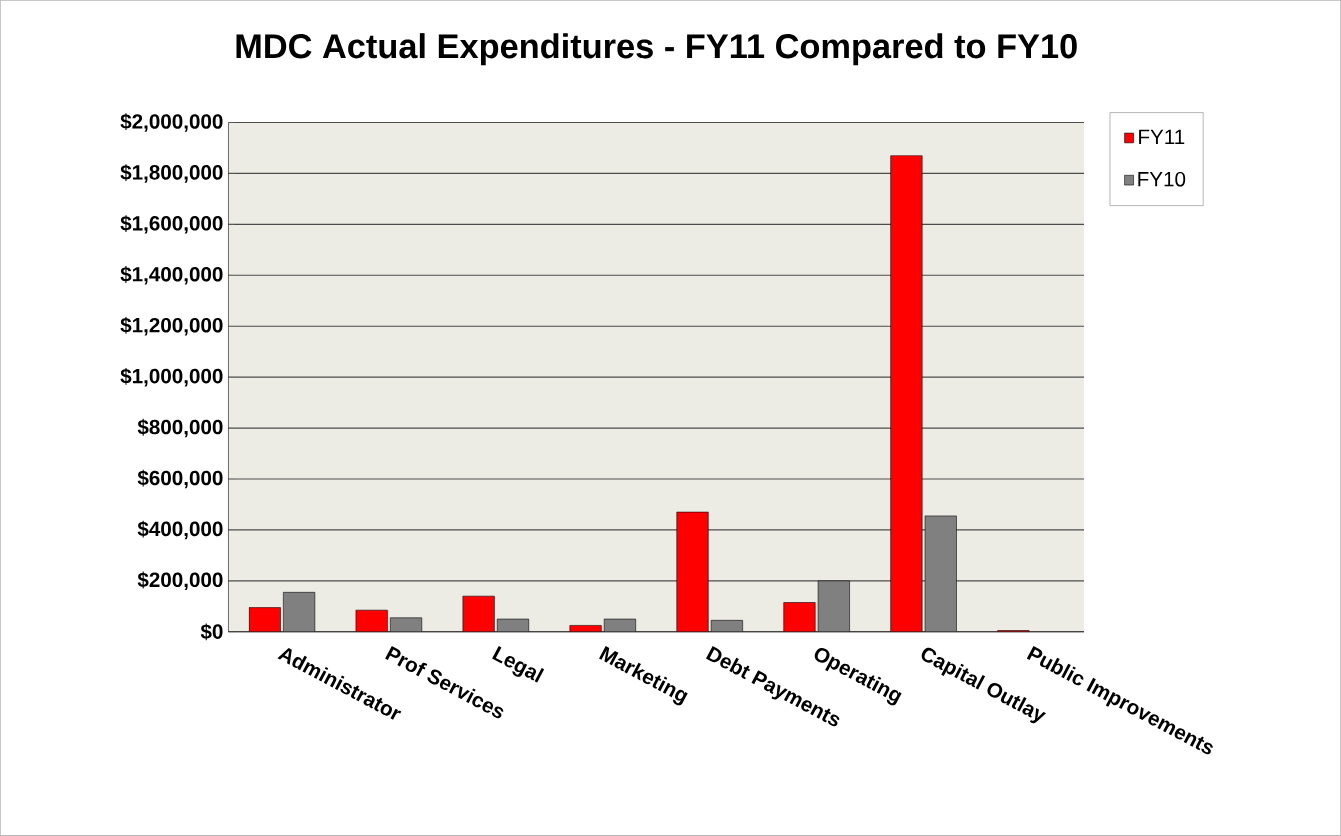  Describe the element at coordinates (180, 479) in the screenshot. I see `y-tick-label: $600,000` at that location.